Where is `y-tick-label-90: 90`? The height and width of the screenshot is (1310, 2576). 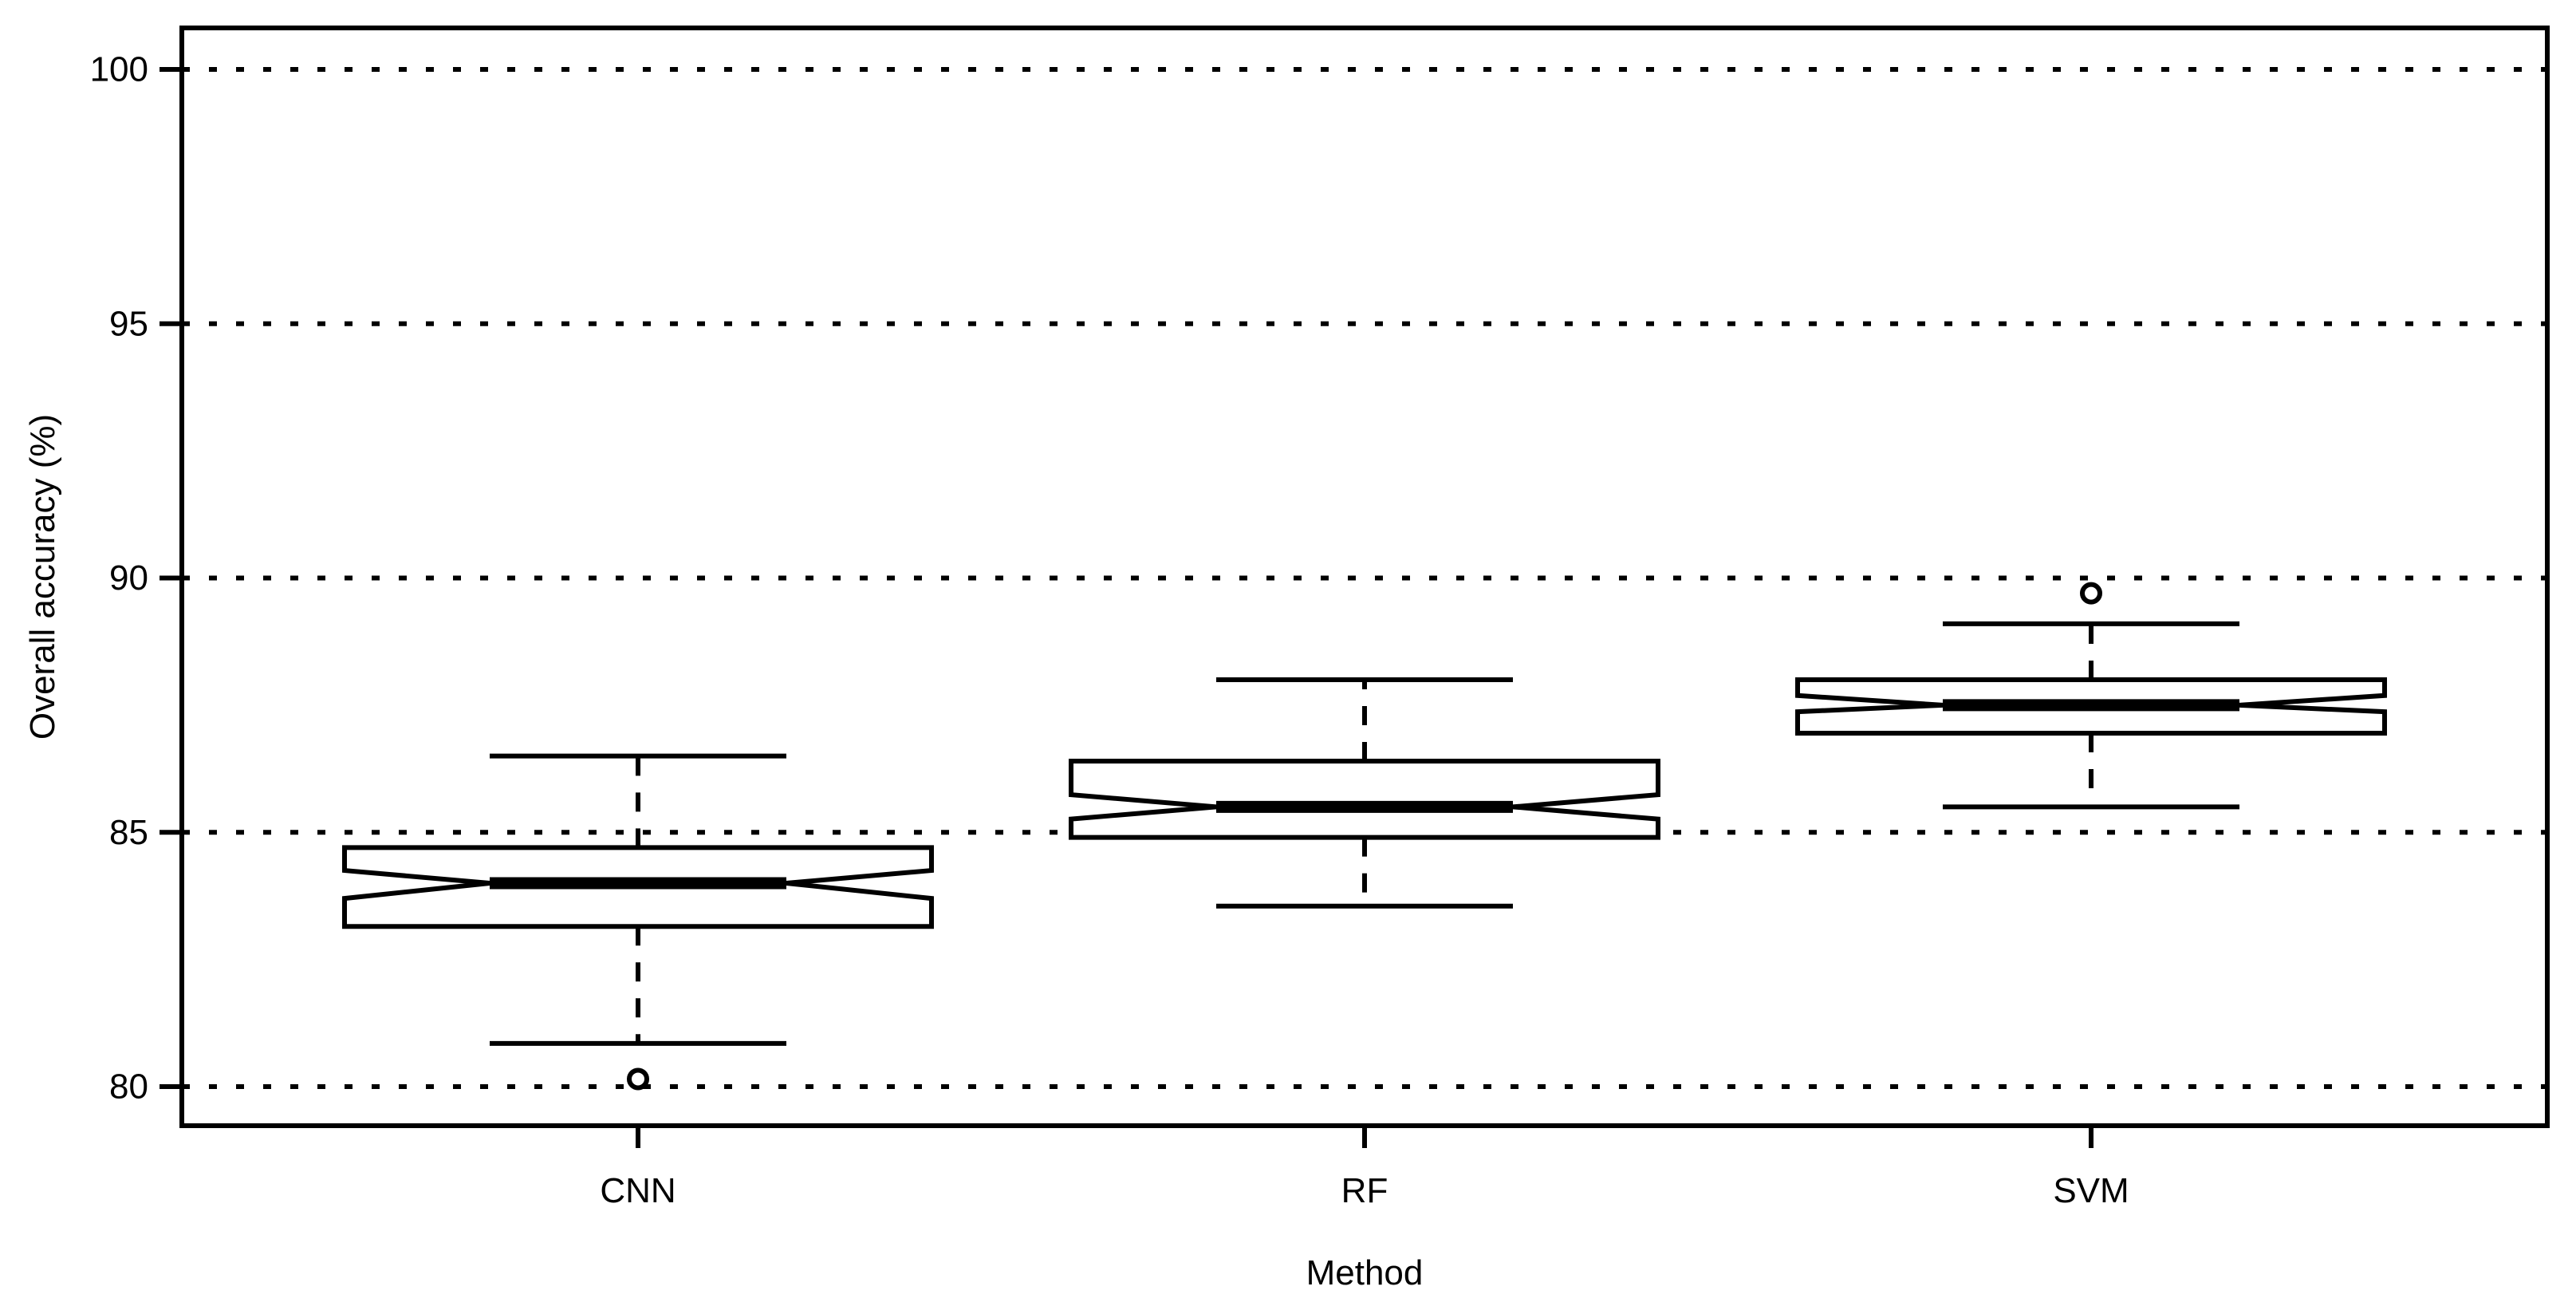 y-tick-label-90: 90 is located at coordinates (128, 578).